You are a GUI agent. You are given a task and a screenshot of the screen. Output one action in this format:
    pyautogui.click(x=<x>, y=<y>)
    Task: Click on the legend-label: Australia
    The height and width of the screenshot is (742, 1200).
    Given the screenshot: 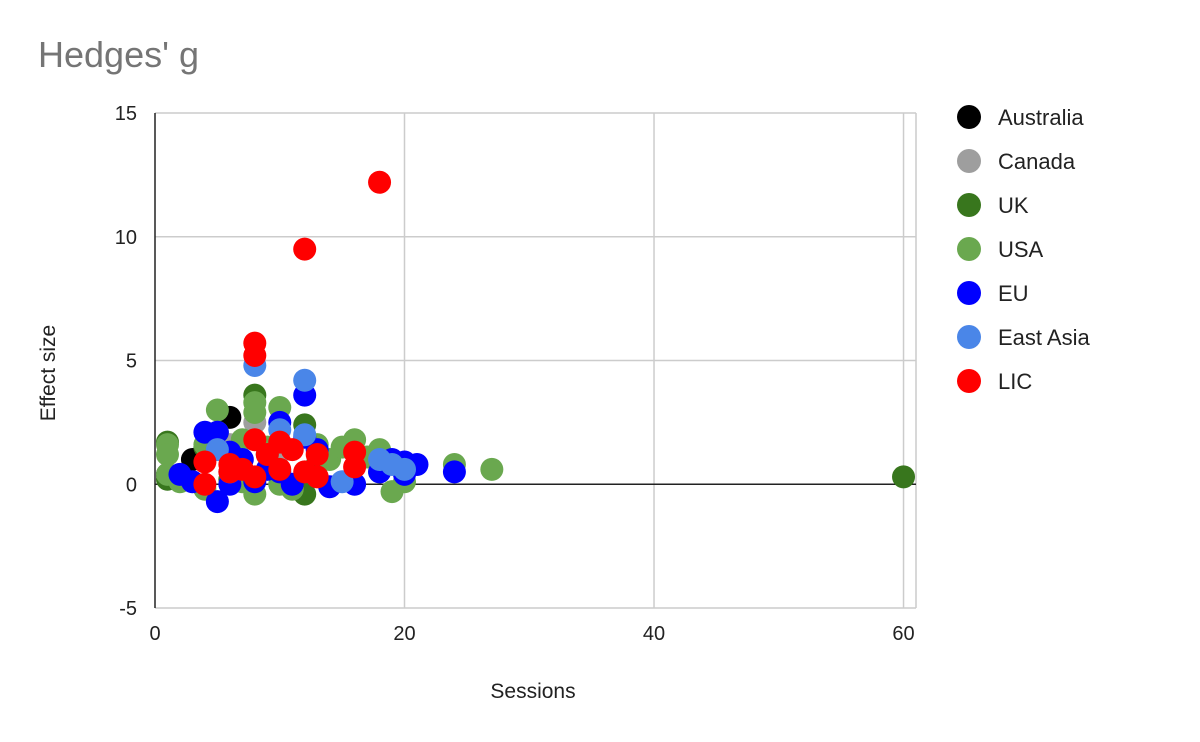 What is the action you would take?
    pyautogui.click(x=1041, y=117)
    